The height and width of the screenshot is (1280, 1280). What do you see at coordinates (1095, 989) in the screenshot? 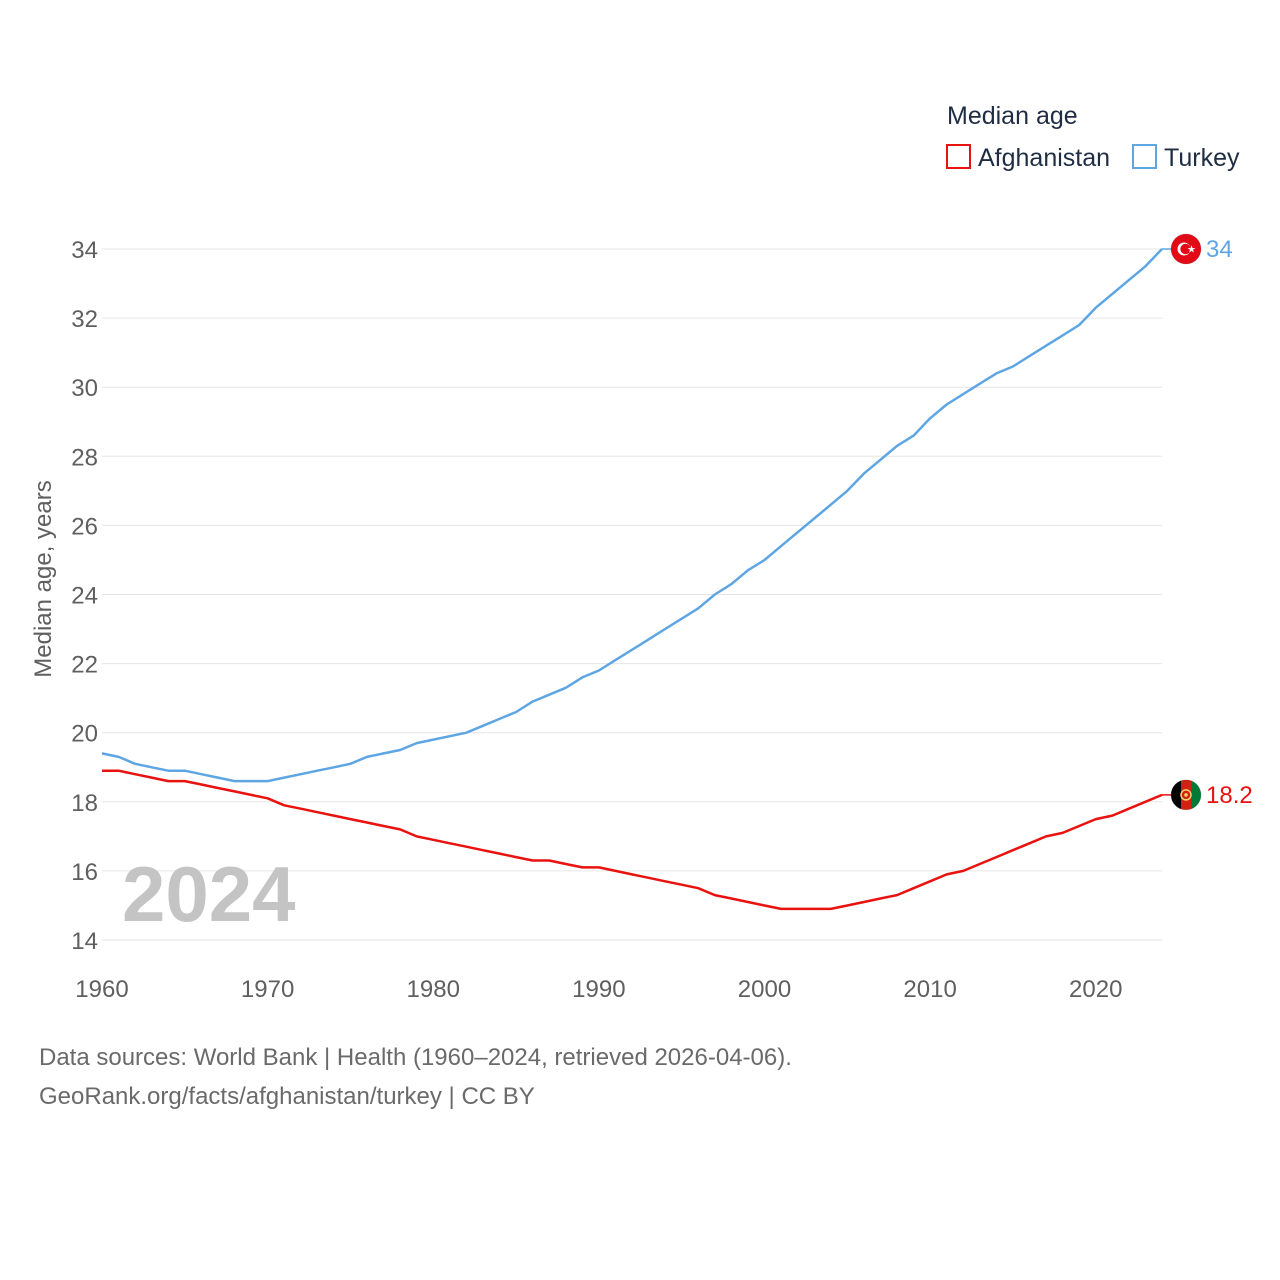
I see `x-tick-label: 2020` at bounding box center [1095, 989].